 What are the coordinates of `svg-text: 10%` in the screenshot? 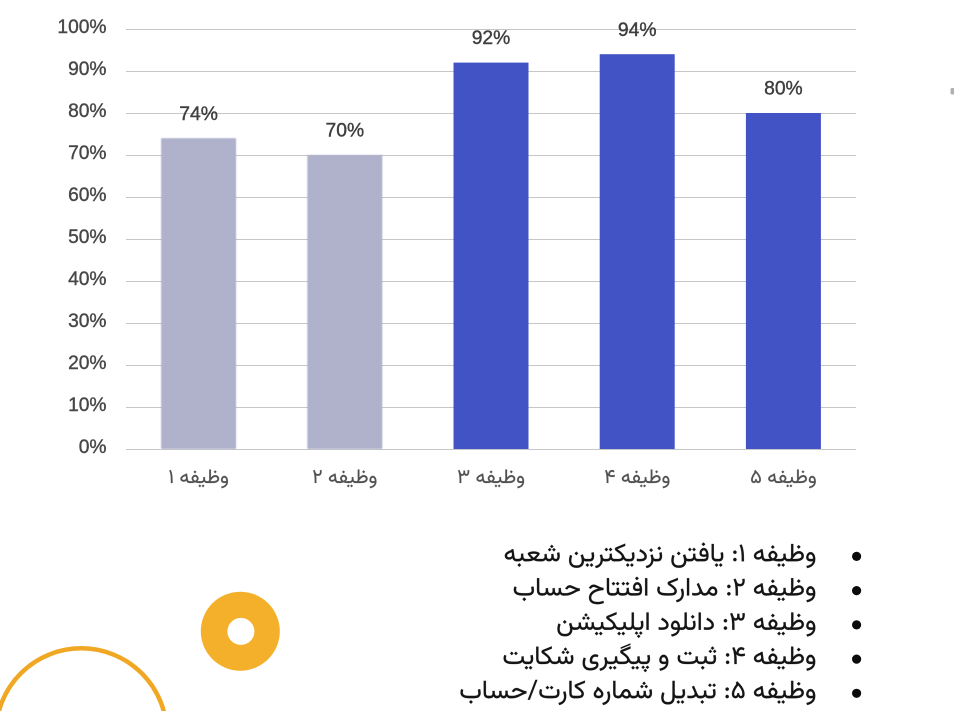 It's located at (87, 405).